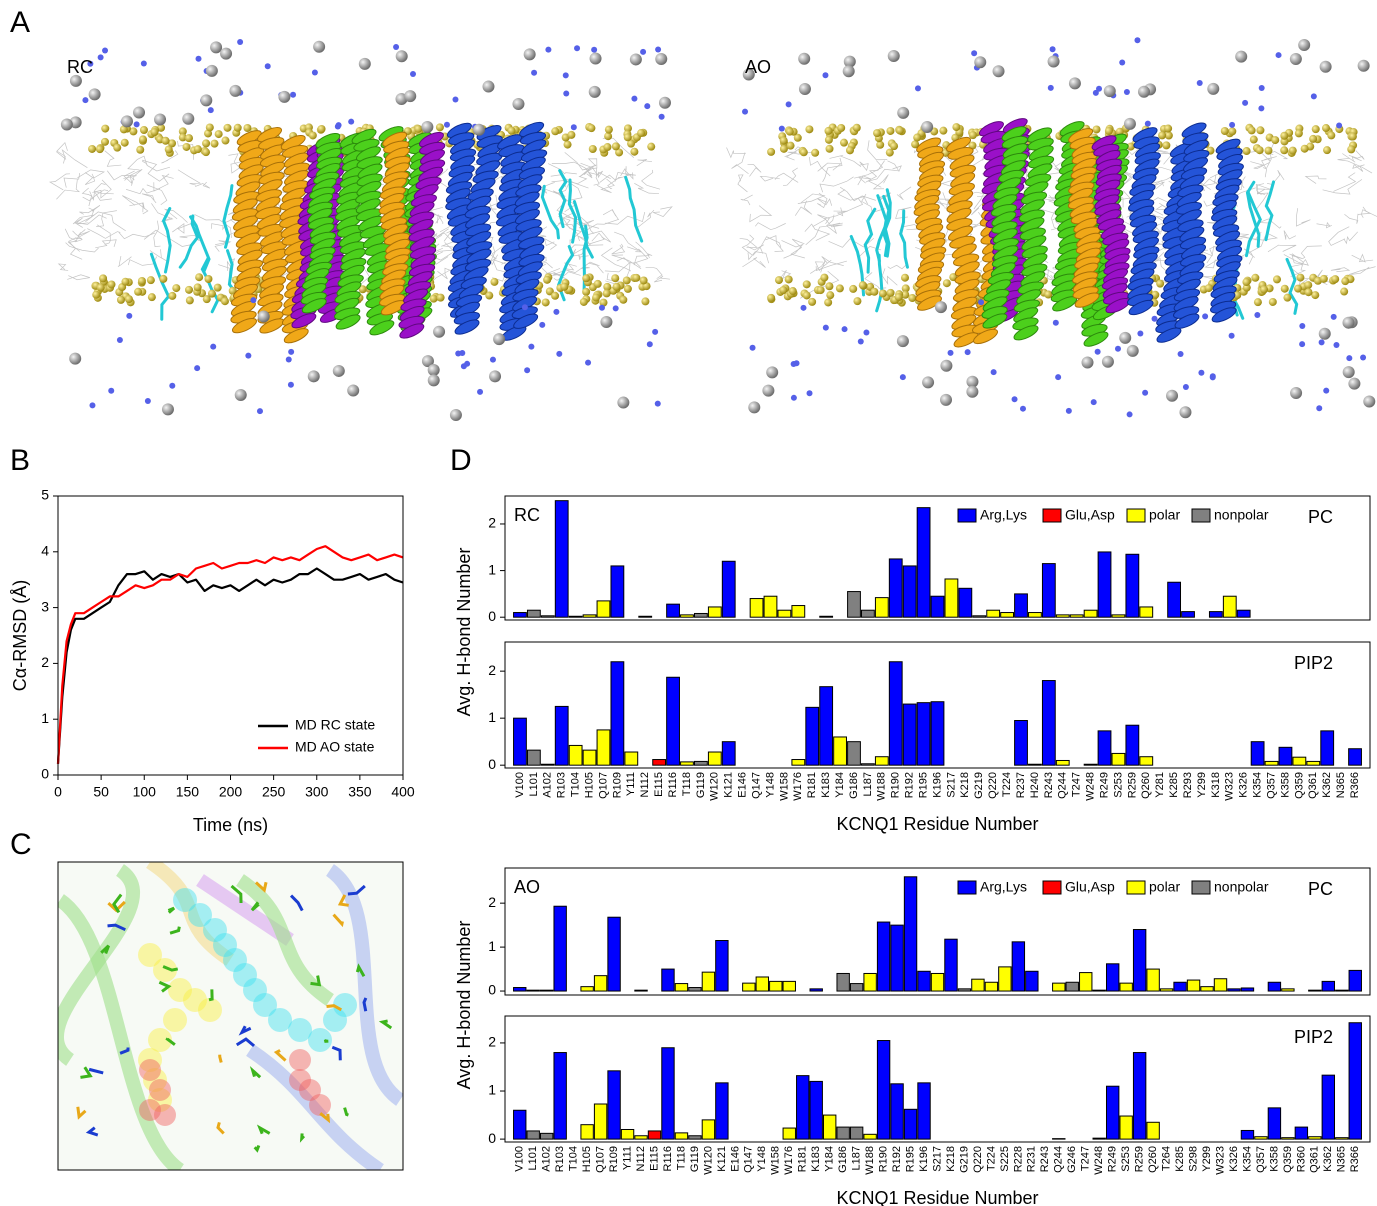 The height and width of the screenshot is (1206, 1377). I want to click on x-tick-label: T247, so click(1086, 1158).